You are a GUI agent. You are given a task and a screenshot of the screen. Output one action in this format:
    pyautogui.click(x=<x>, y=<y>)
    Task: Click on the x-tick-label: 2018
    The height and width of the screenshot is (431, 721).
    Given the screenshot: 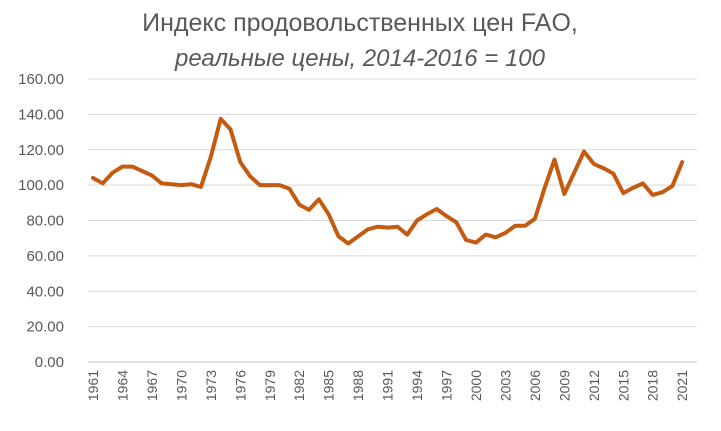 What is the action you would take?
    pyautogui.click(x=653, y=385)
    